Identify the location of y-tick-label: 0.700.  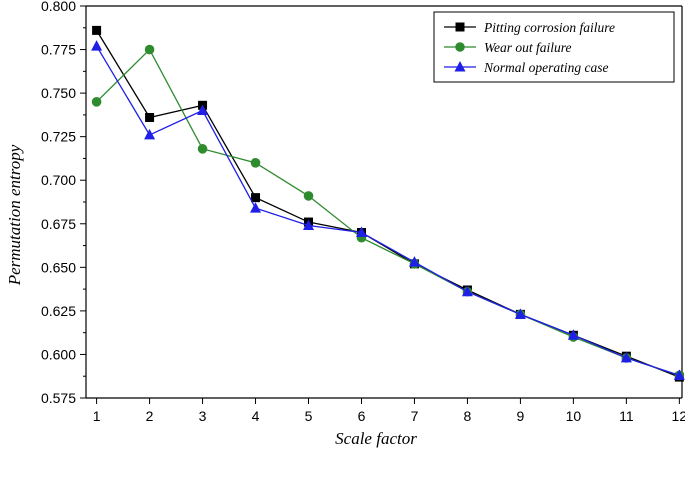
(58, 180).